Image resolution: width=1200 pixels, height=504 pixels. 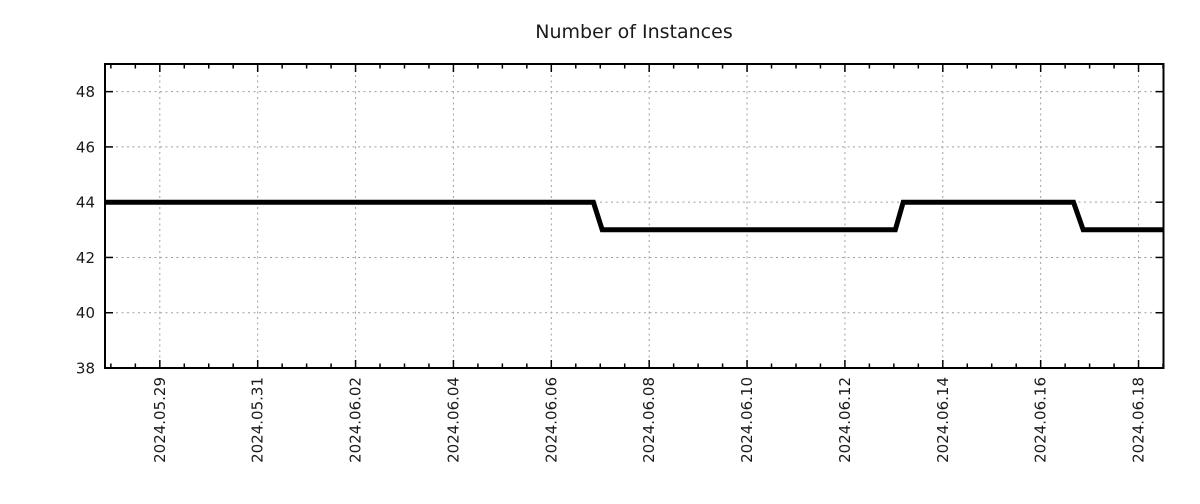 I want to click on data-series, so click(x=634, y=216).